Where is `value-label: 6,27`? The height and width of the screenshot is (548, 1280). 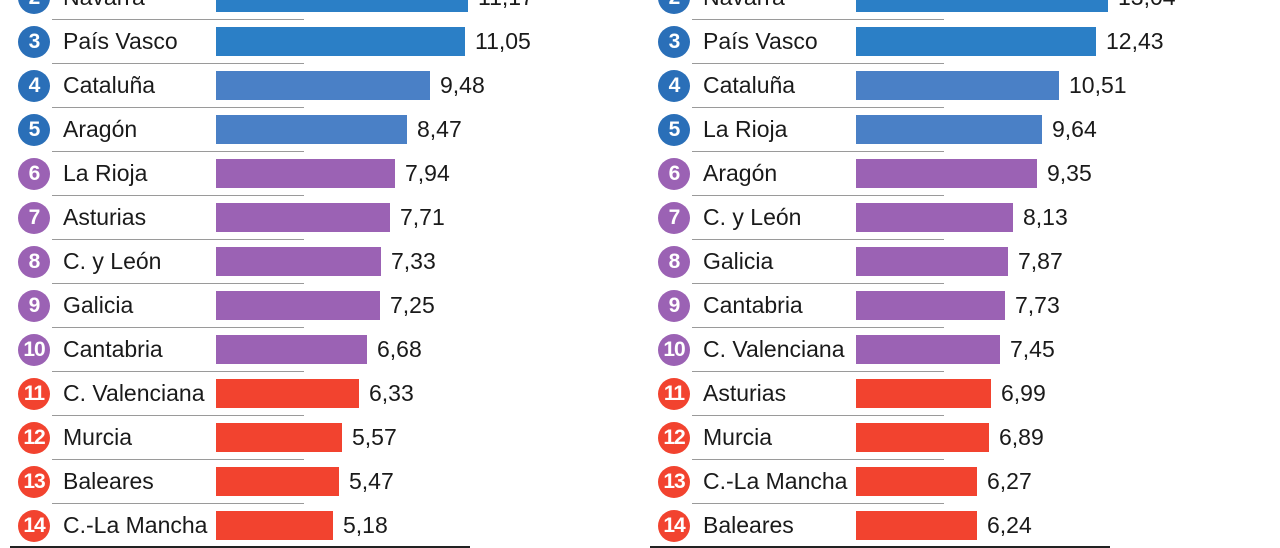
value-label: 6,27 is located at coordinates (1009, 481).